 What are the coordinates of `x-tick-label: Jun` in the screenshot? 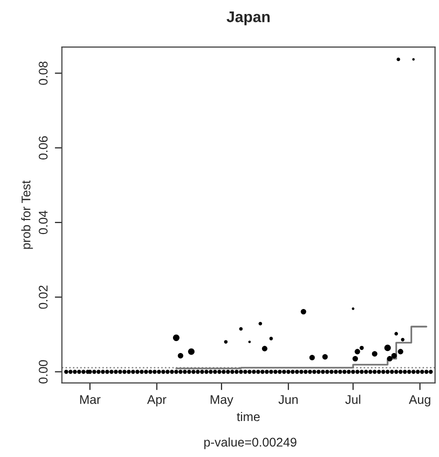 It's located at (288, 399).